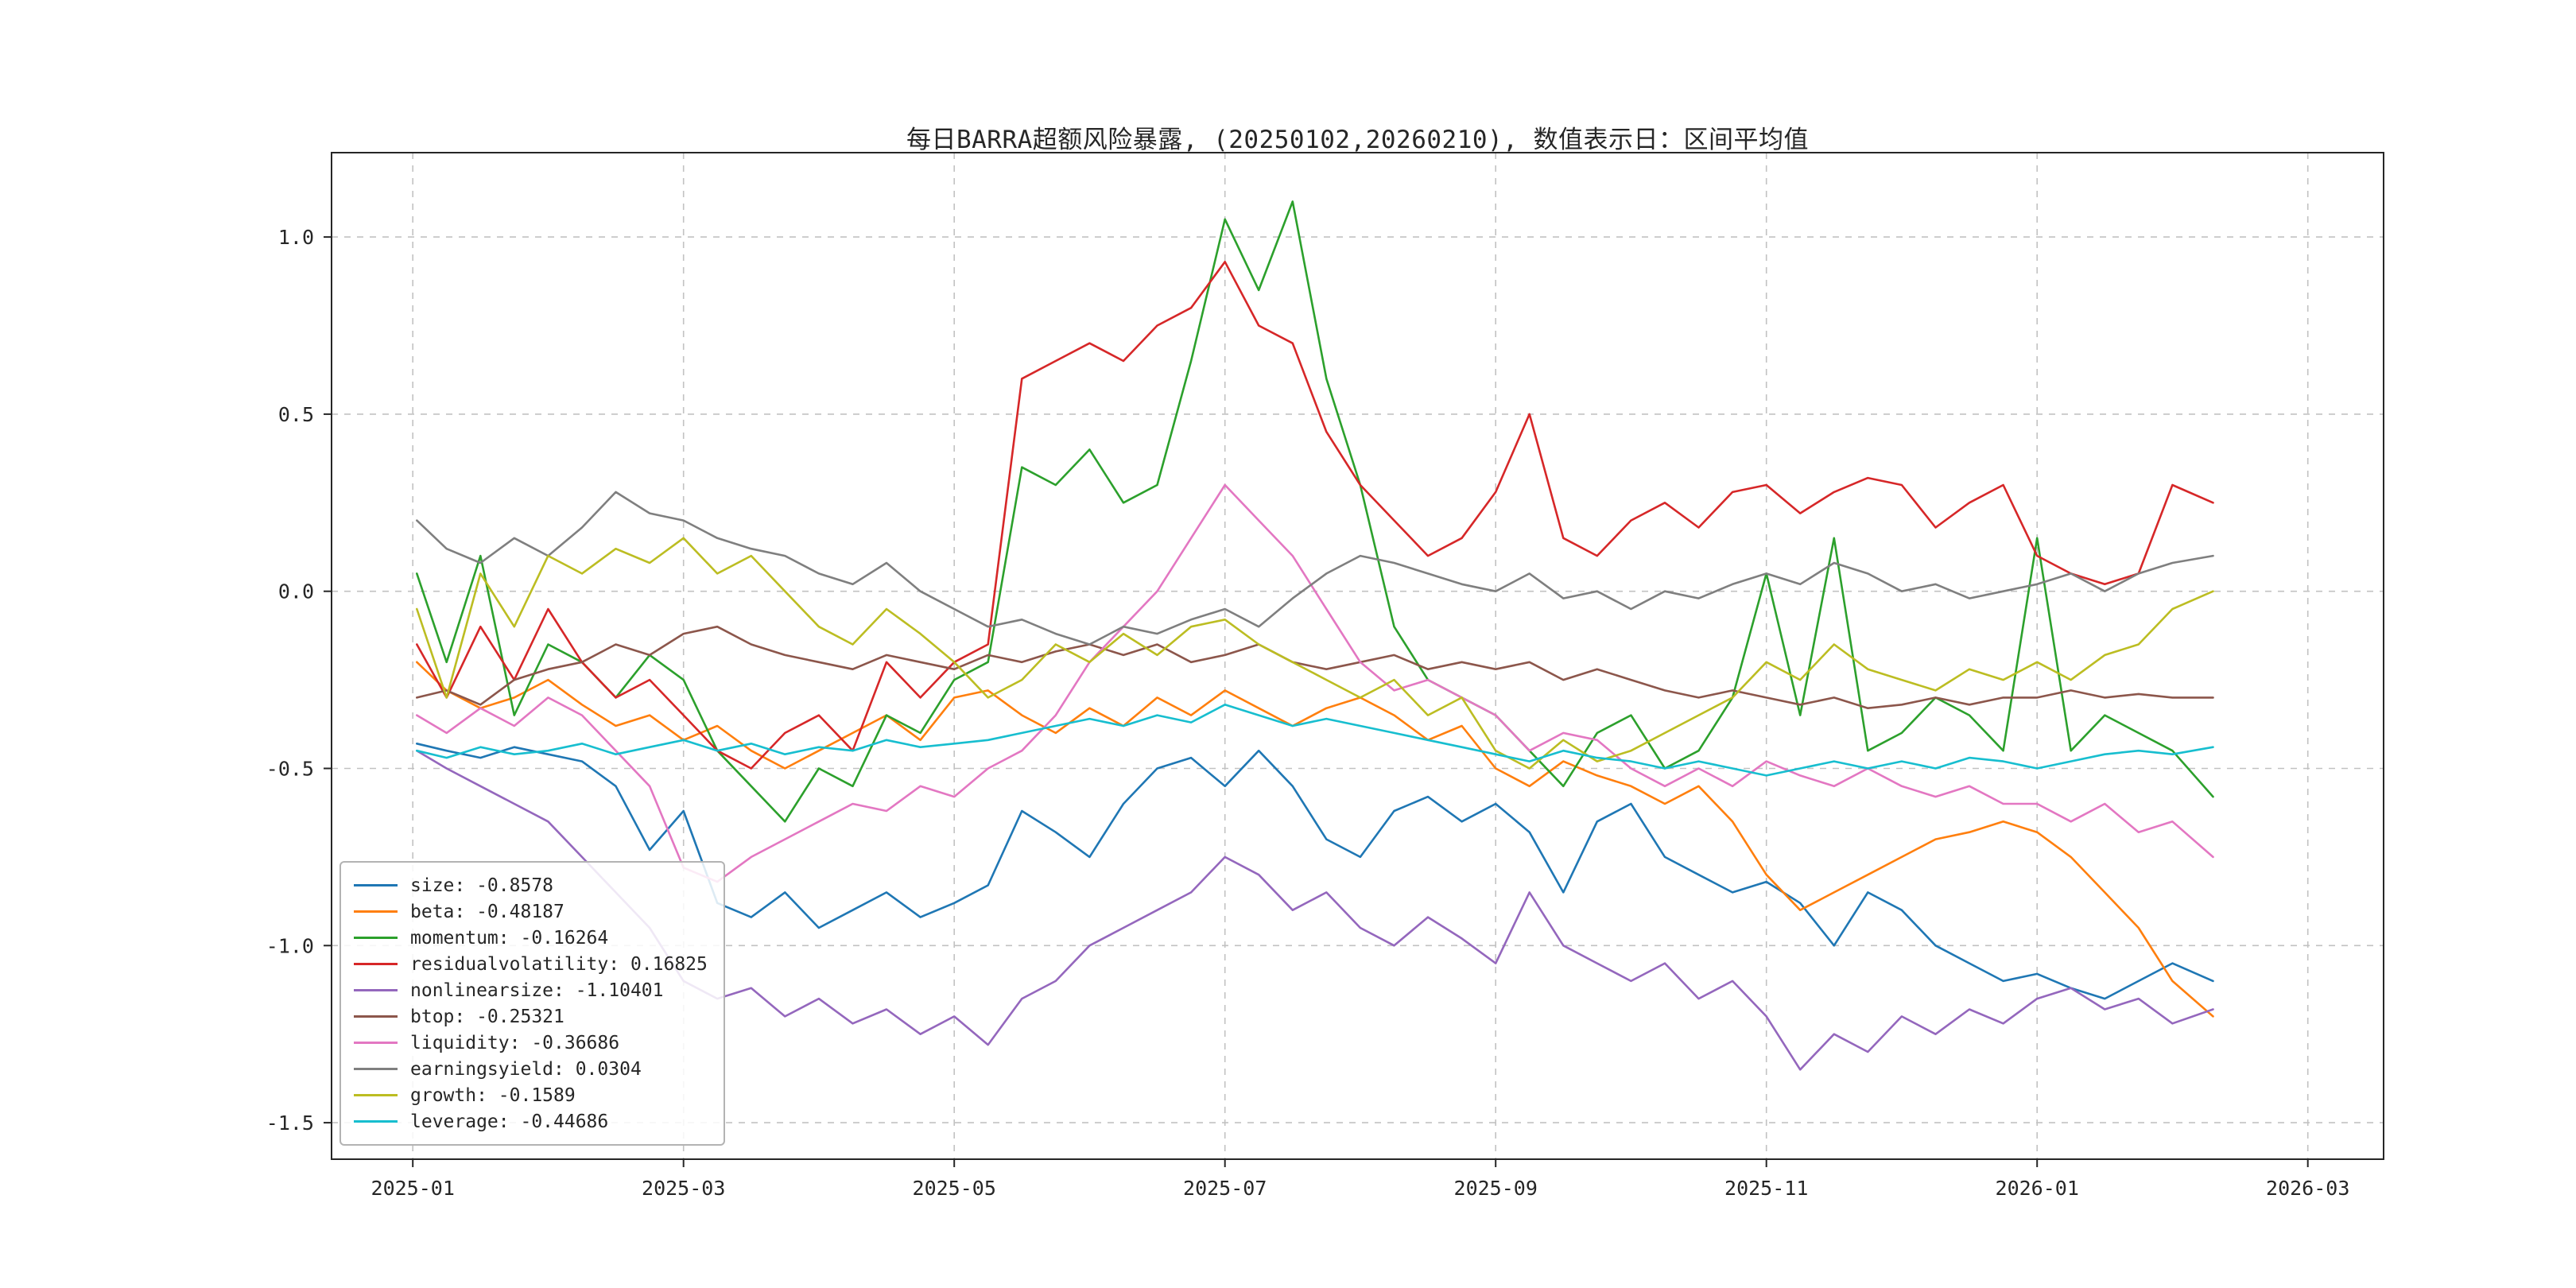 Image resolution: width=2576 pixels, height=1288 pixels. Describe the element at coordinates (526, 1069) in the screenshot. I see `legend-label: earningsyield: 0.0304` at that location.